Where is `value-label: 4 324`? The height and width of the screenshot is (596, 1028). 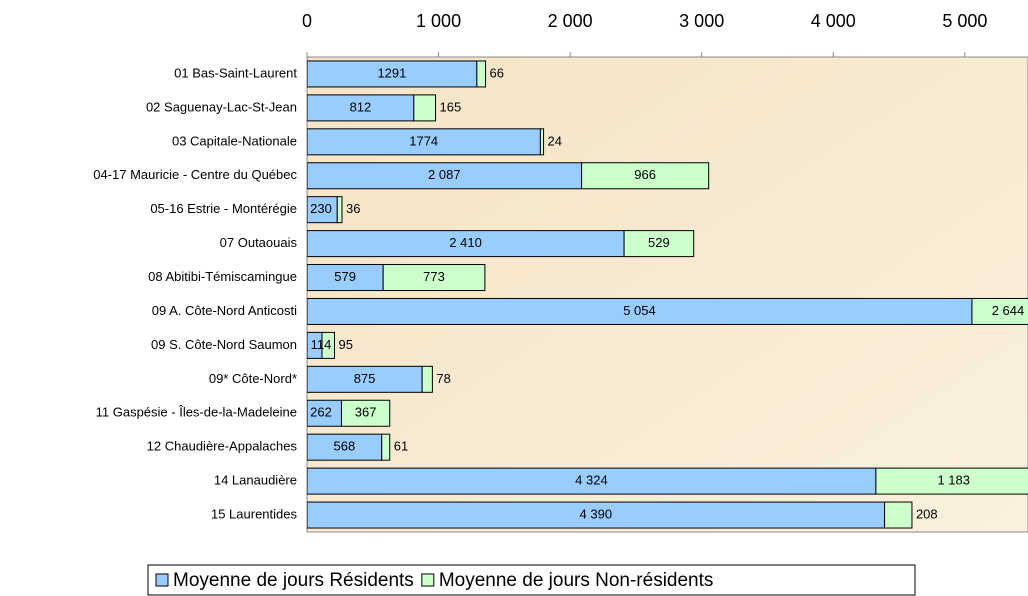 value-label: 4 324 is located at coordinates (591, 480).